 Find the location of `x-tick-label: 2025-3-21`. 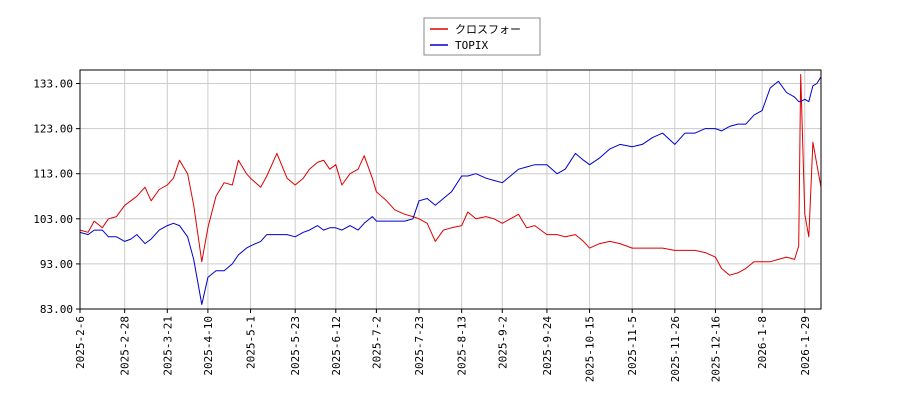

x-tick-label: 2025-3-21 is located at coordinates (167, 346).